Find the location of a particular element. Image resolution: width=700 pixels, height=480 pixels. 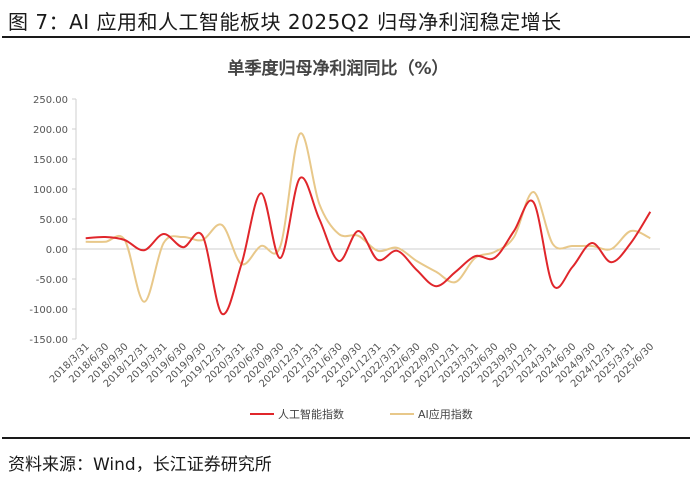

figure-title: 图 7：AI 应用和人工智能板块 2025Q2 归母净利润稳定增长 is located at coordinates (285, 22).